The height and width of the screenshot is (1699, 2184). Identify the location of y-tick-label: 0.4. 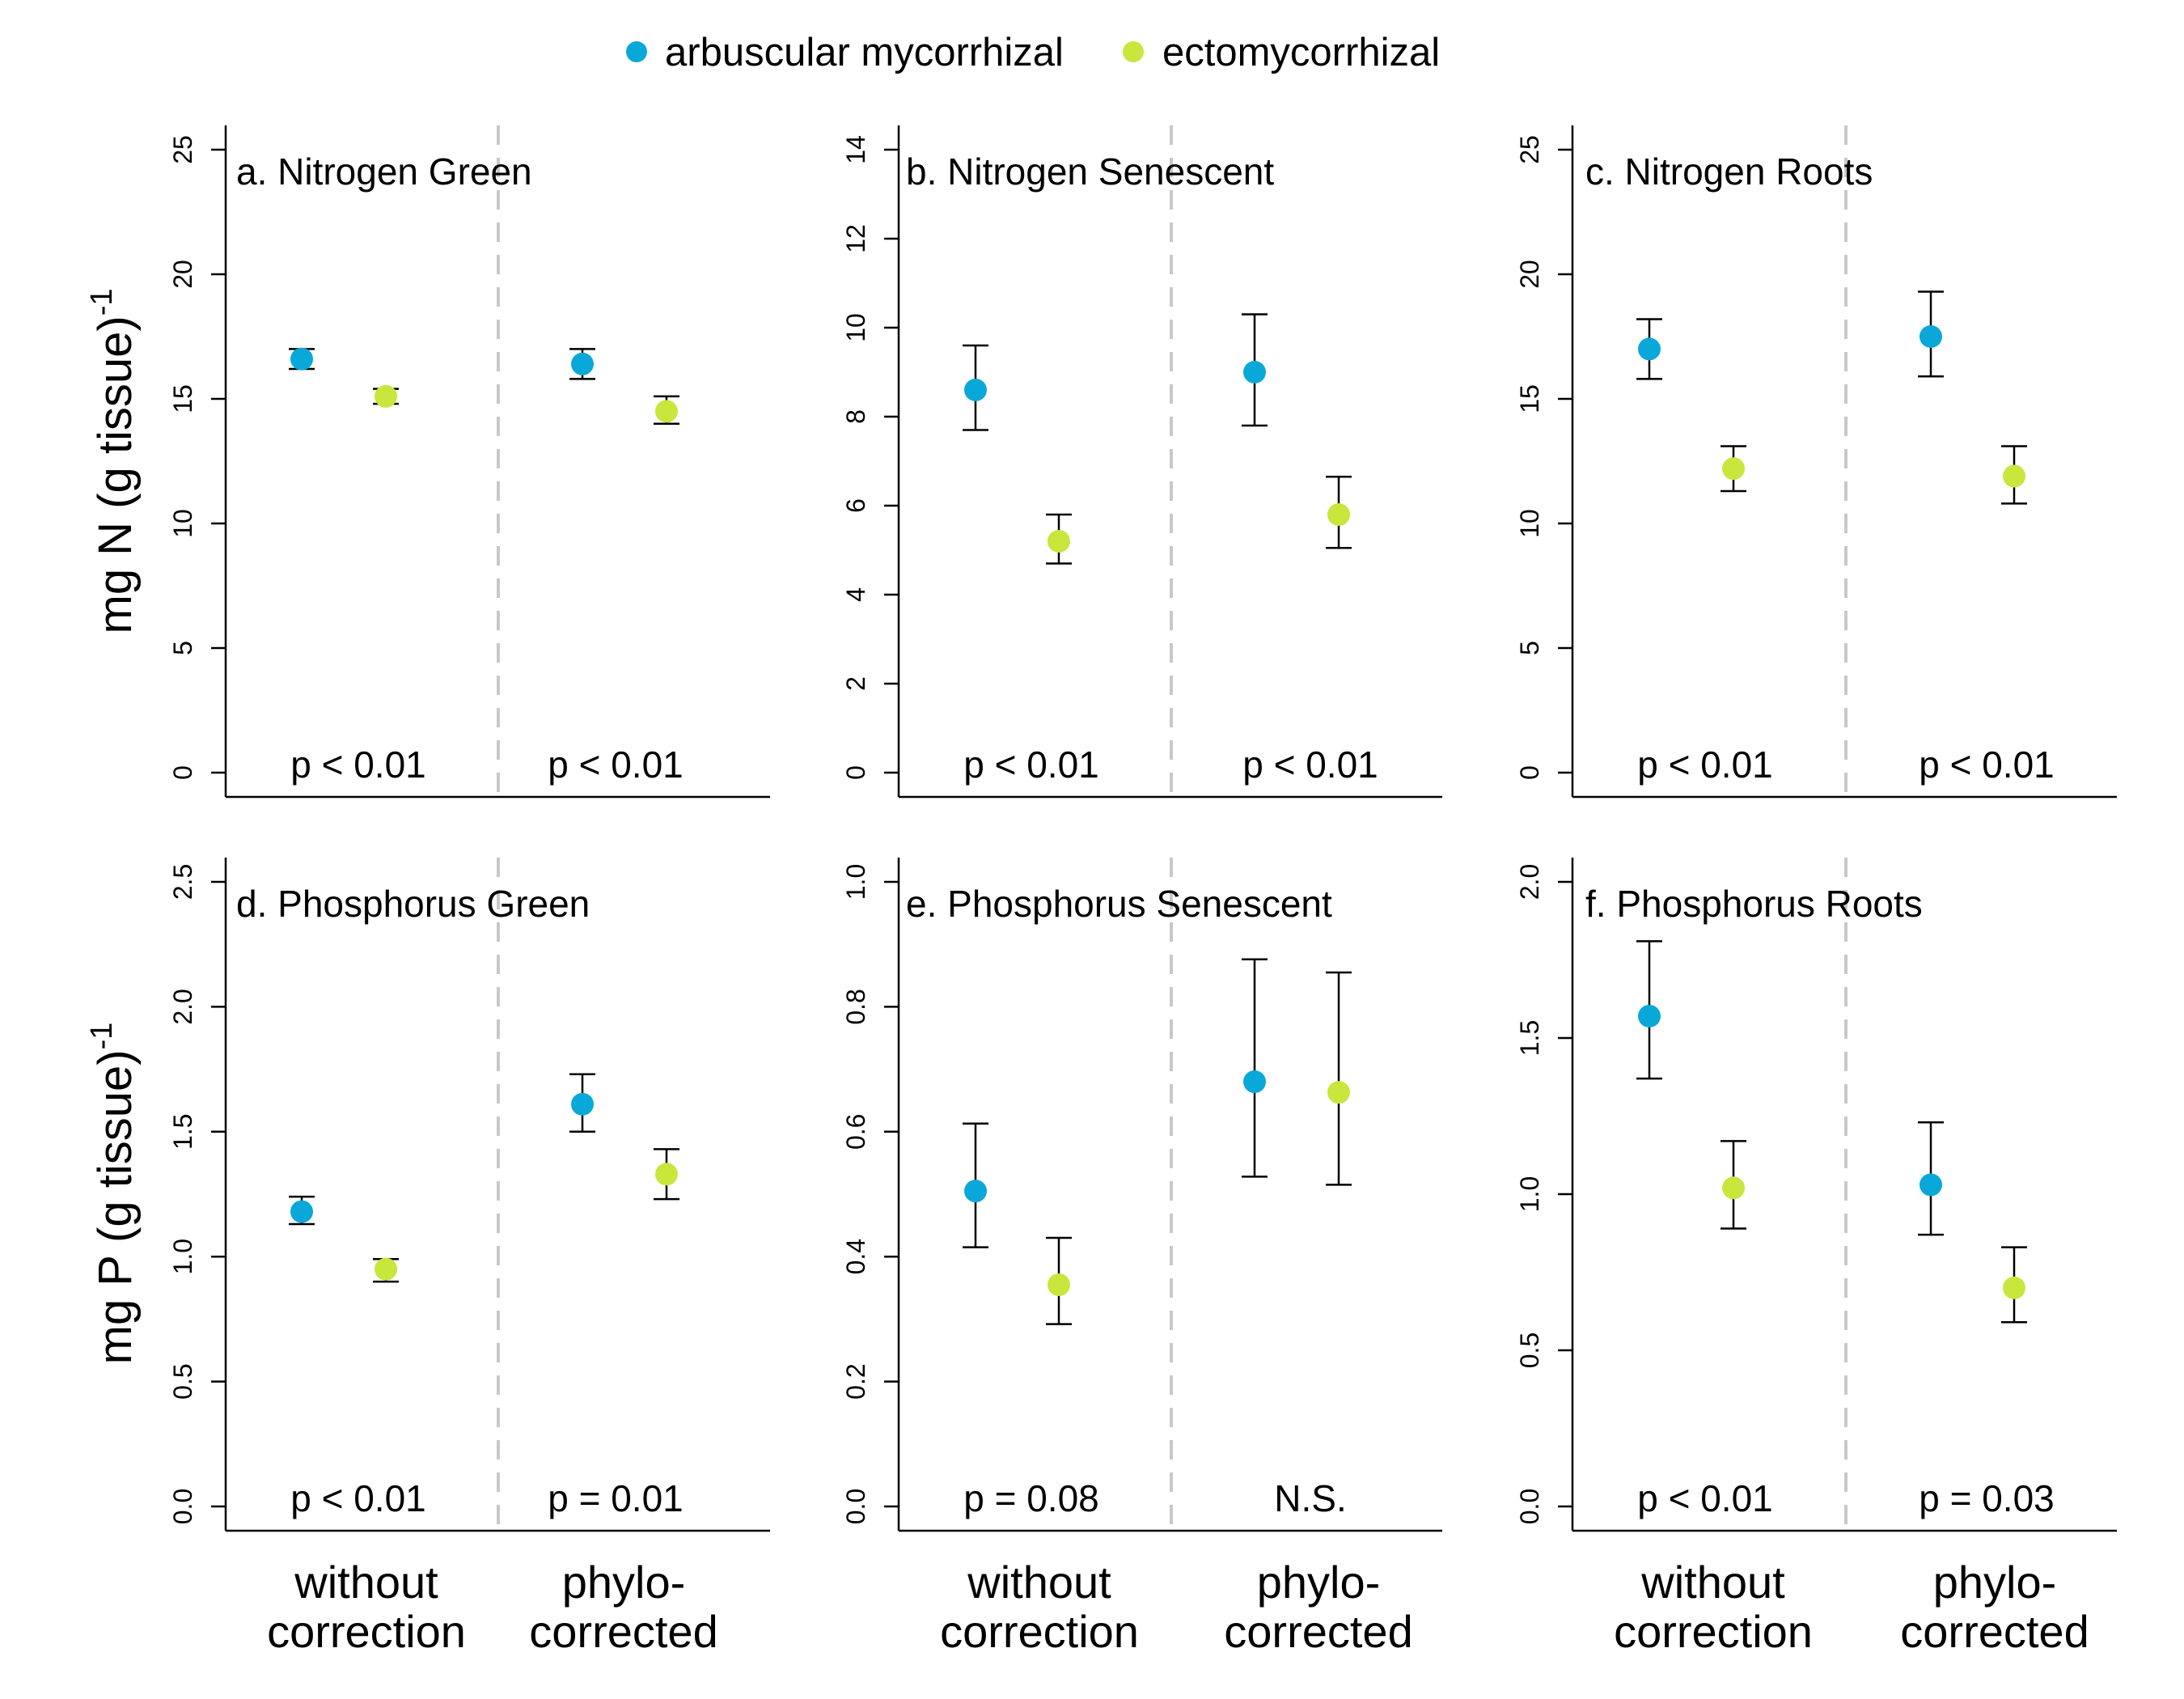
(855, 1256).